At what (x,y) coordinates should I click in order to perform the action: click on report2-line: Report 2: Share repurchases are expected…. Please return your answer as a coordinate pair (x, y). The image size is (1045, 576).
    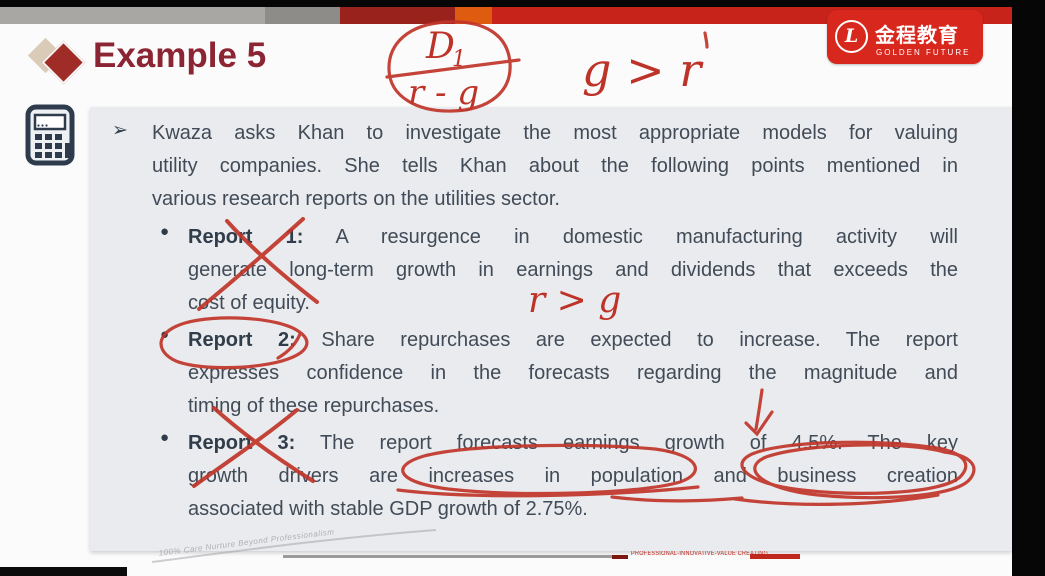
    Looking at the image, I should click on (573, 340).